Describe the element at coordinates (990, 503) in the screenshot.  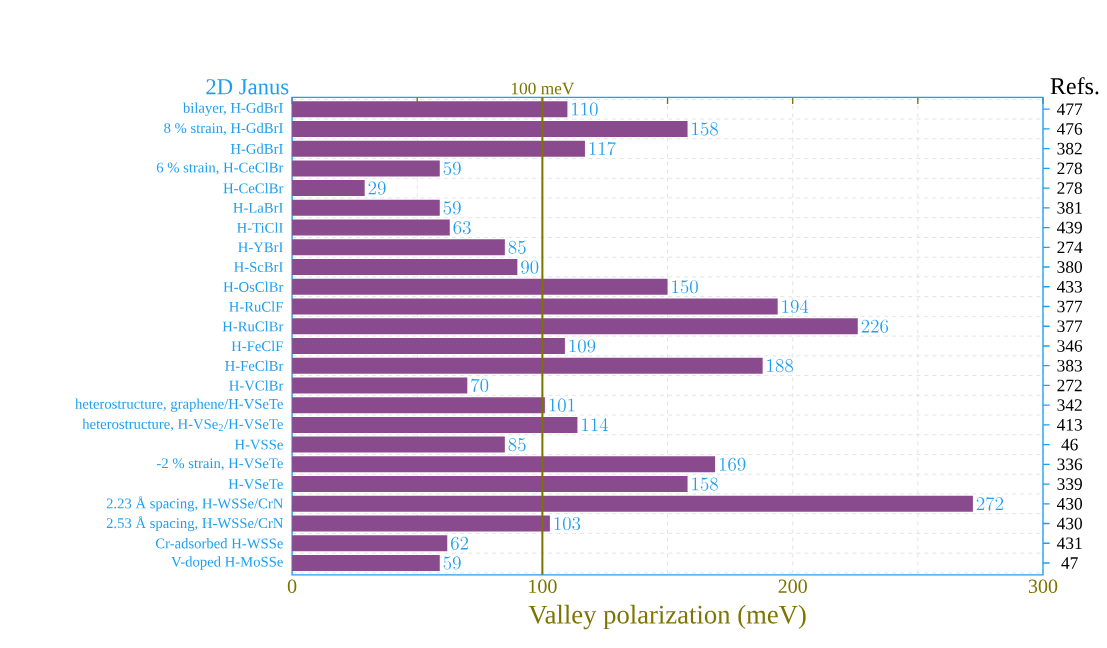
I see `data-label: 272` at that location.